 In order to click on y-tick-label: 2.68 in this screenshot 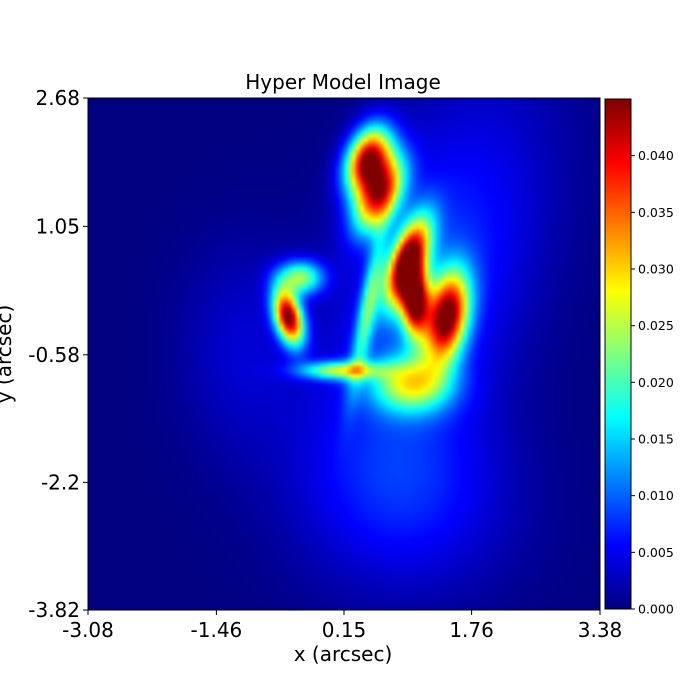, I will do `click(57, 98)`.